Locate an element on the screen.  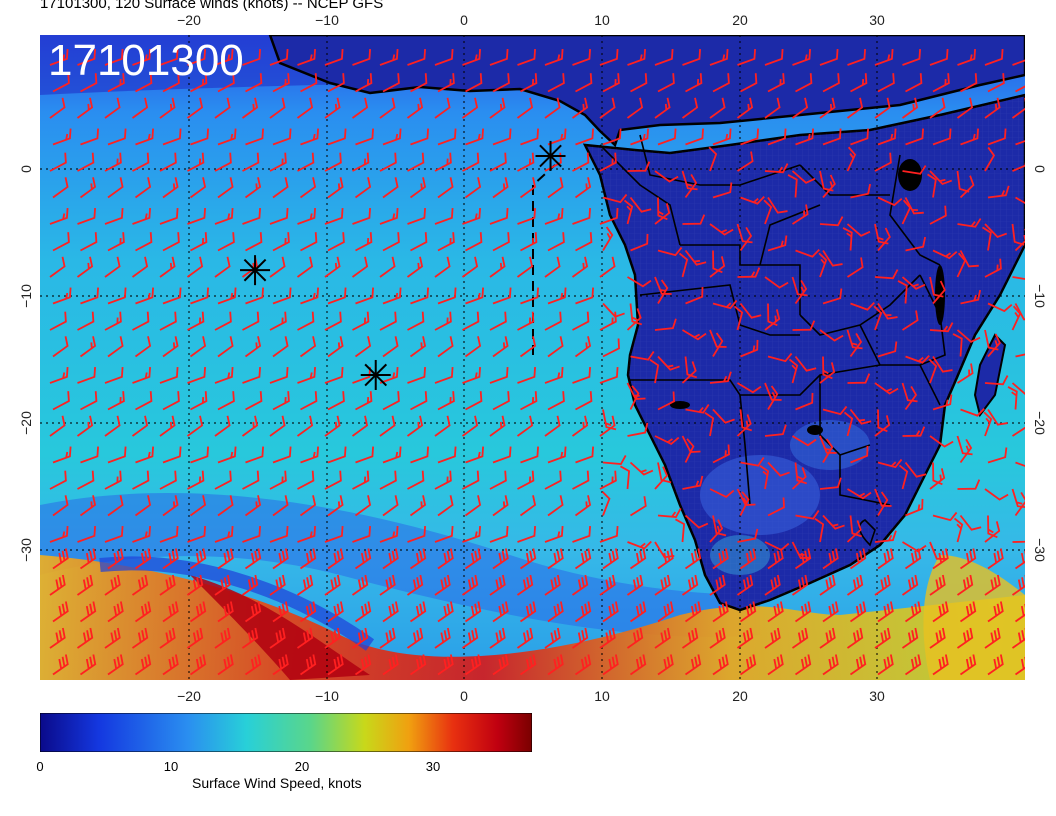
lon-tick-top: 10 is located at coordinates (602, 20).